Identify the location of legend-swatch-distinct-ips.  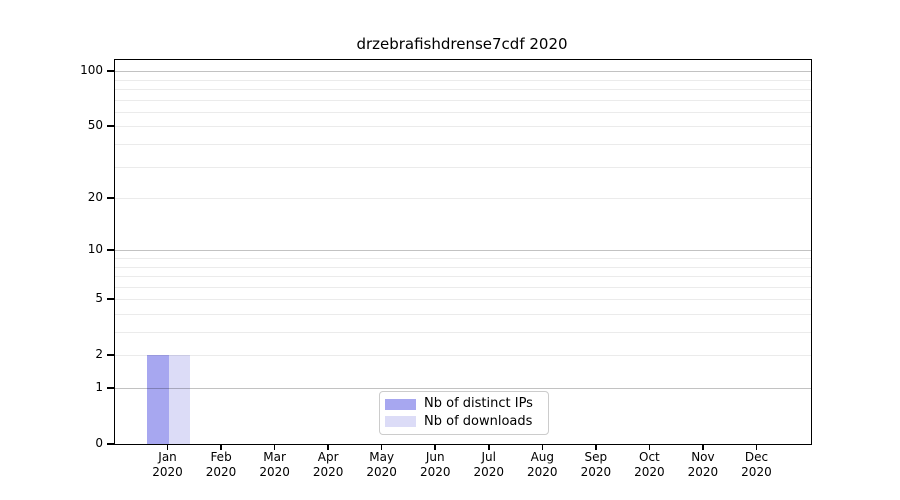
(400, 404).